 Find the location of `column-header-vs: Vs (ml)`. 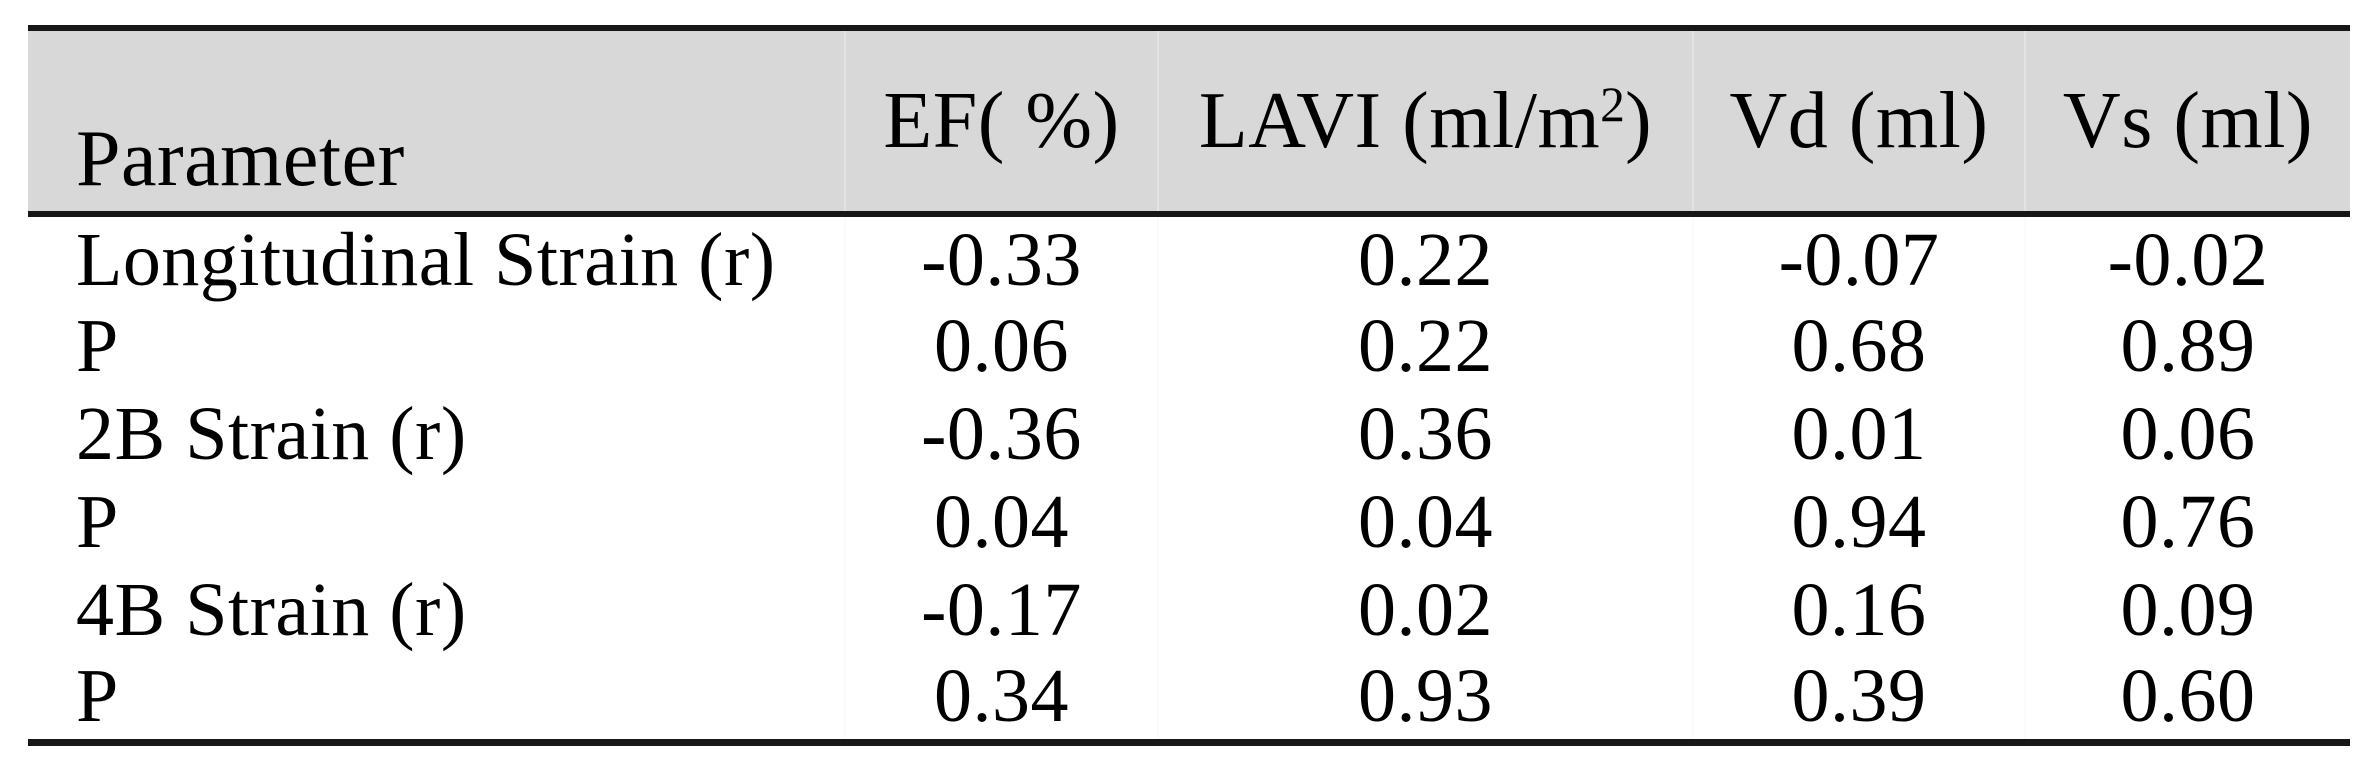

column-header-vs: Vs (ml) is located at coordinates (2187, 121).